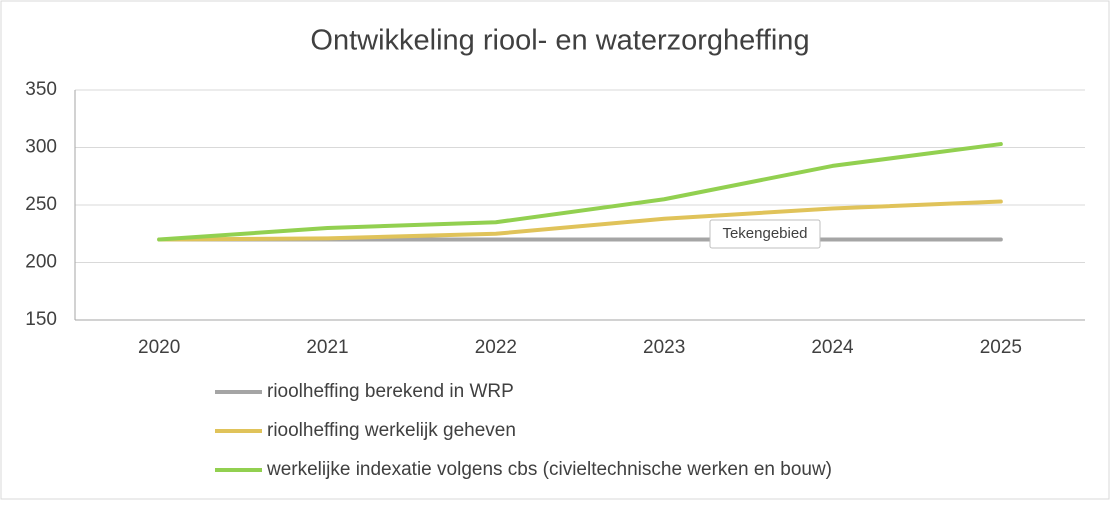 This screenshot has height=506, width=1111. What do you see at coordinates (390, 391) in the screenshot?
I see `legend-label: rioolheffing berekend in WRP` at bounding box center [390, 391].